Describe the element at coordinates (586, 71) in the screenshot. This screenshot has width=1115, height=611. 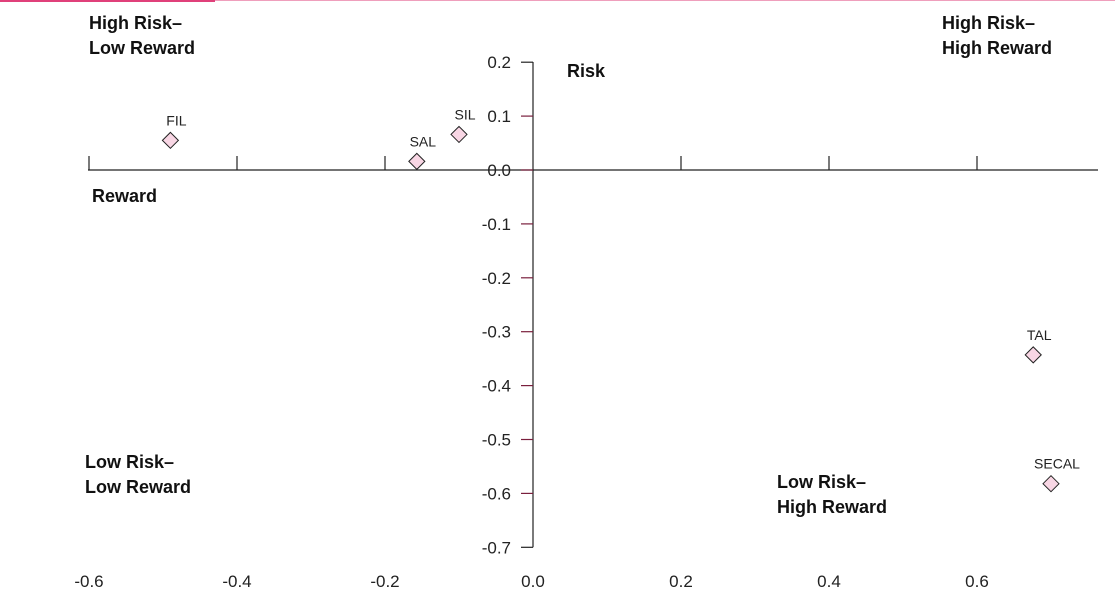
I see `y-axis-title: Risk` at that location.